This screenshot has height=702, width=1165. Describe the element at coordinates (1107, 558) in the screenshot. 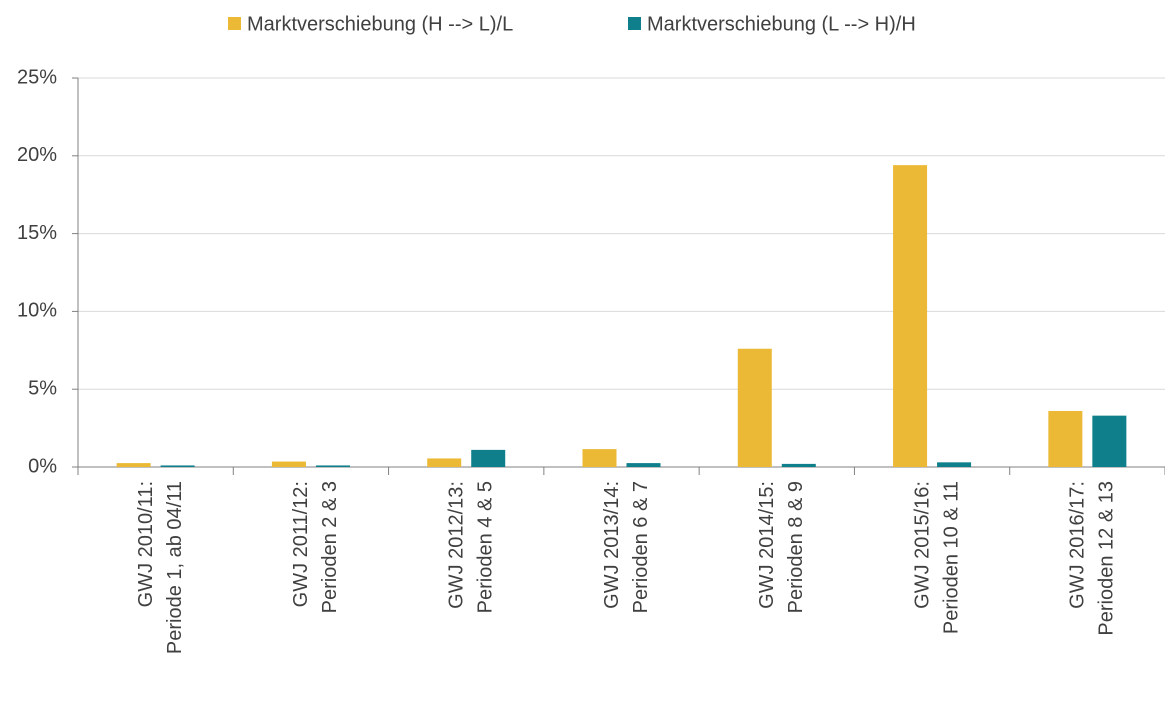

I see `x-tick-label: Perioden 12 & 13` at that location.